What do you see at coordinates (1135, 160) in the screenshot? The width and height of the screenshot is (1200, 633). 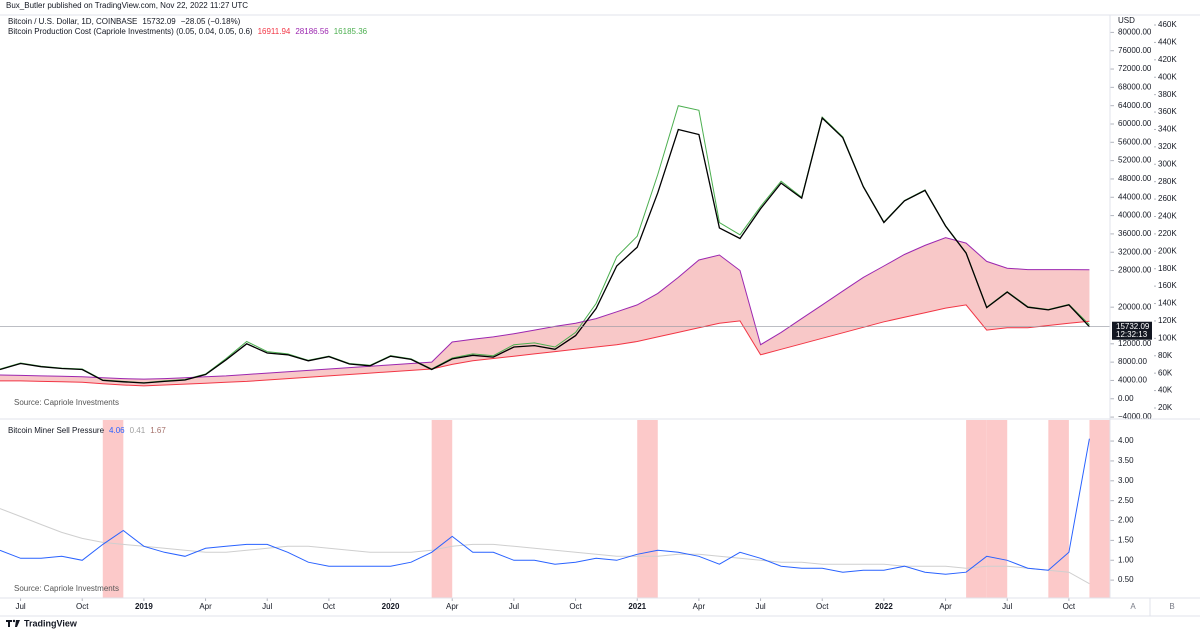 I see `y-tick-label: 52000.00` at bounding box center [1135, 160].